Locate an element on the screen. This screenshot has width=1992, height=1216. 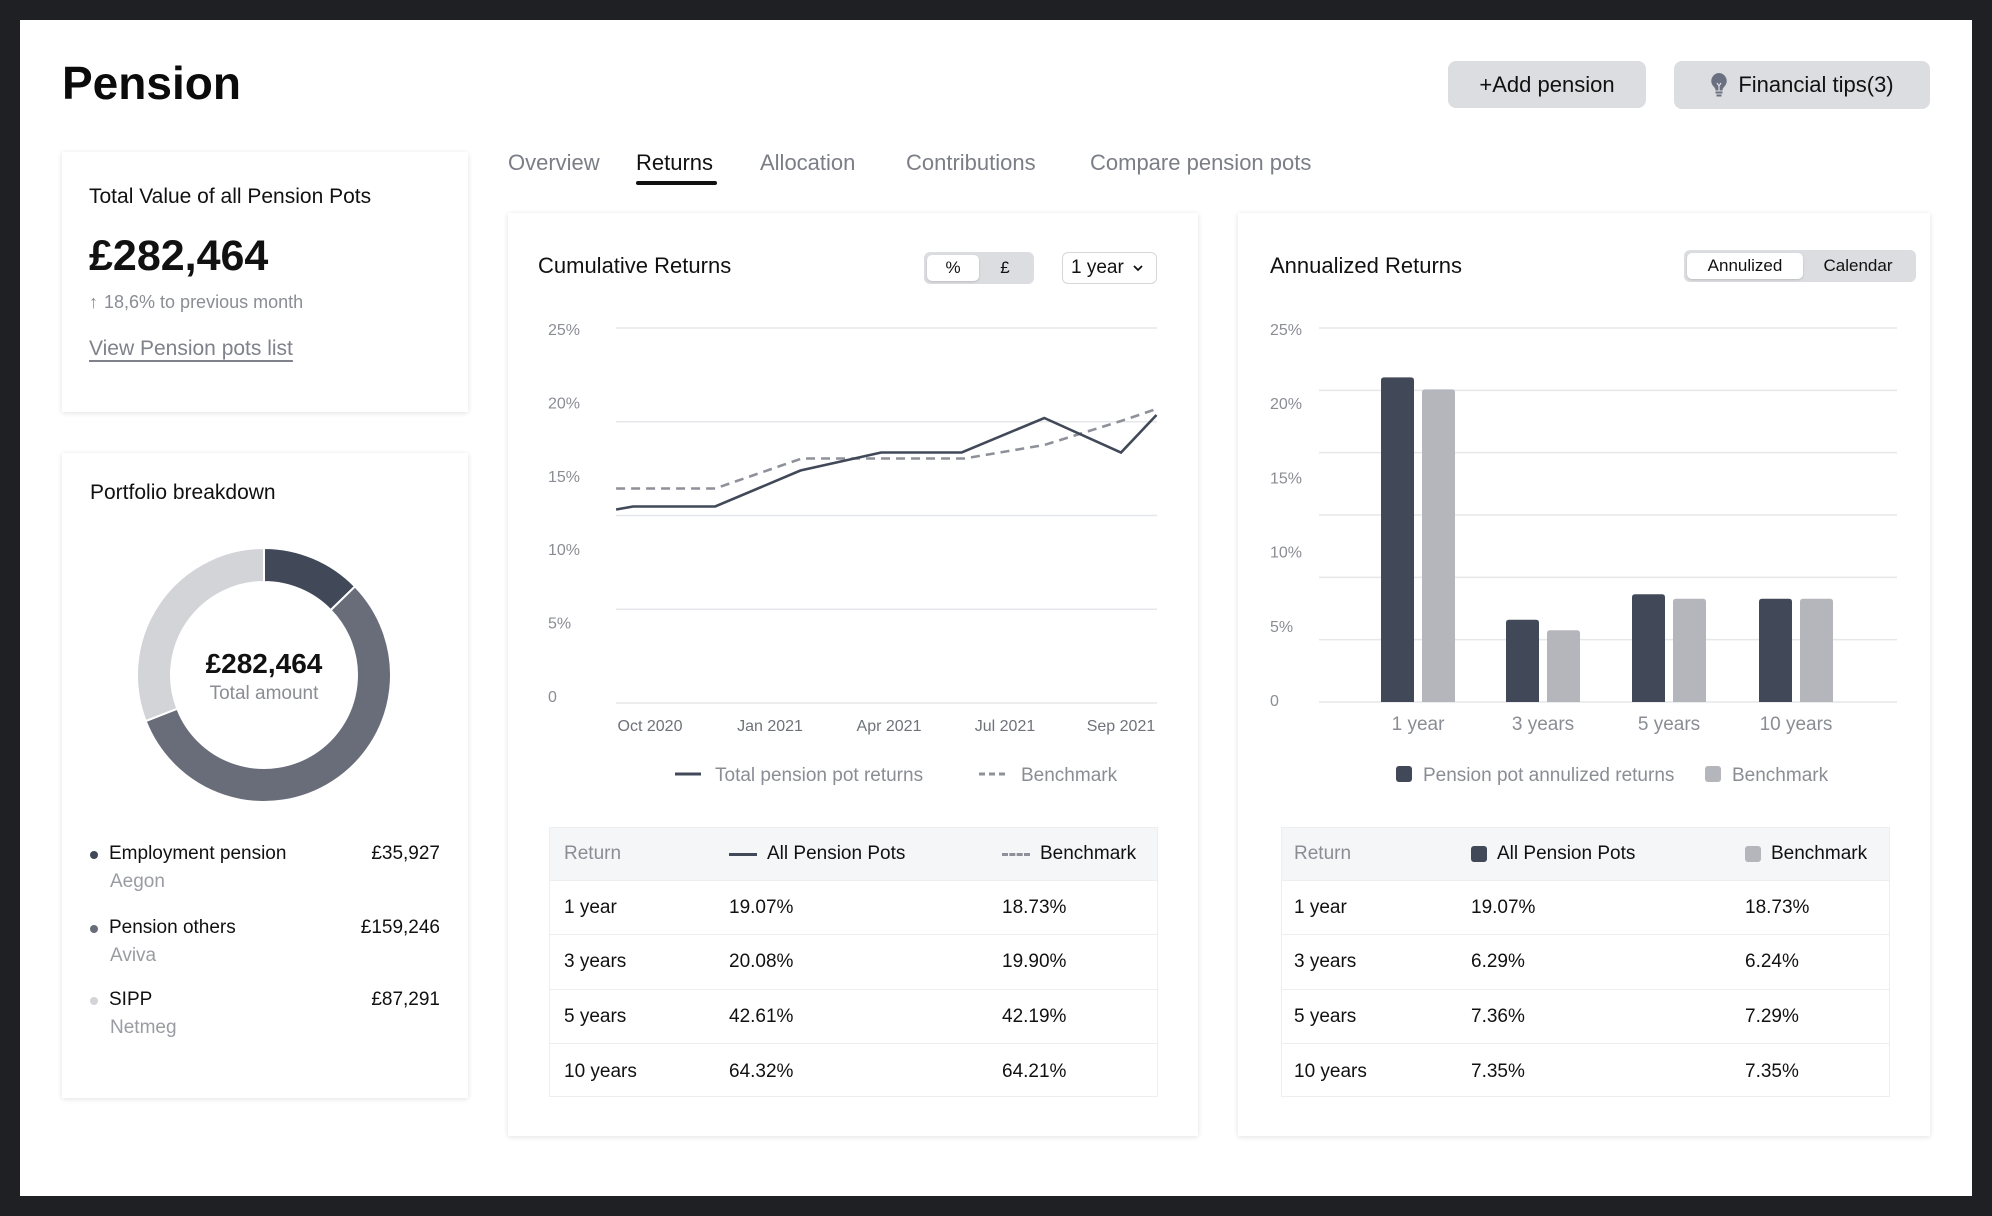
view-pension-pots-link: View Pension pots list is located at coordinates (191, 348).